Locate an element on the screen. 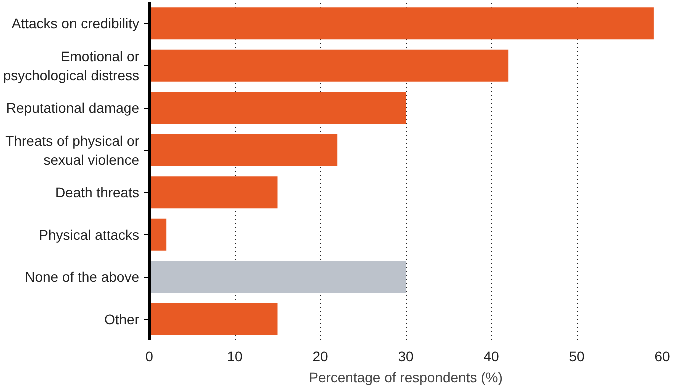 This screenshot has height=388, width=690. y-tick-label: Physical attacks is located at coordinates (89, 234).